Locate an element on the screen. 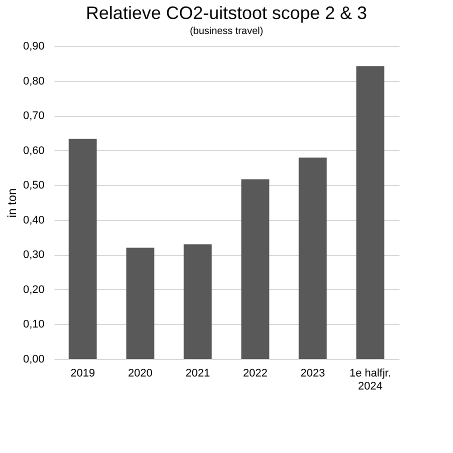 The image size is (453, 453). y-tick-label: 0,80 is located at coordinates (33, 81).